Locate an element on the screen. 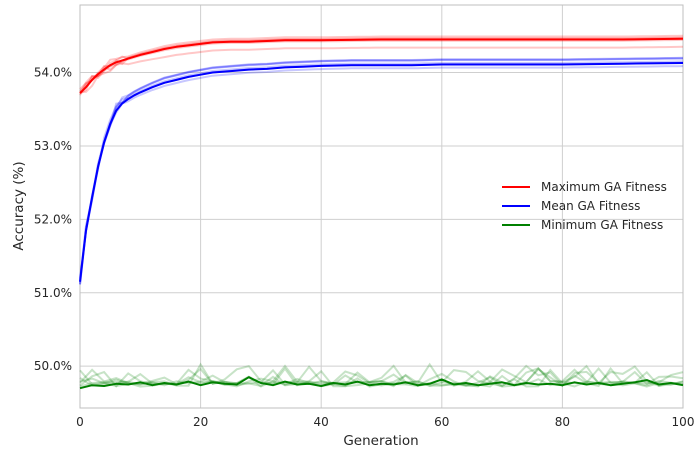 Image resolution: width=694 pixels, height=451 pixels. y-tick-label: 53.0% is located at coordinates (53, 146).